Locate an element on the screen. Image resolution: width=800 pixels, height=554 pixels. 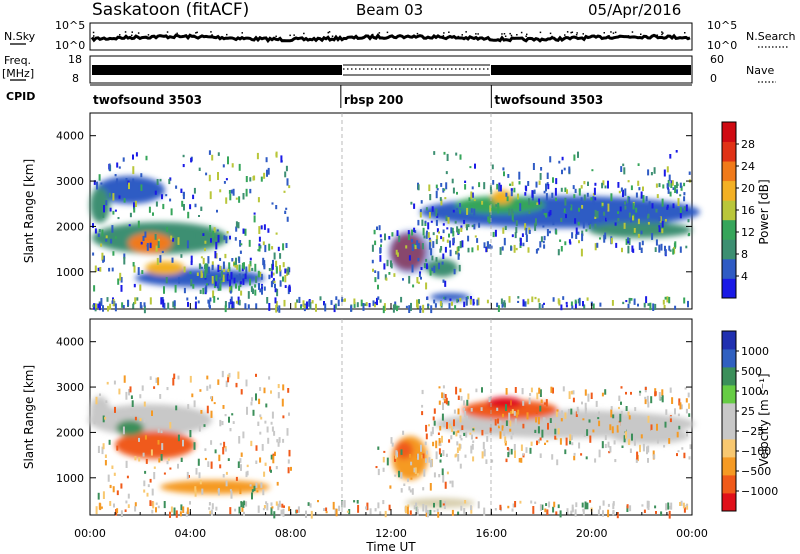
x-tick-label: 00:00 is located at coordinates (692, 533).